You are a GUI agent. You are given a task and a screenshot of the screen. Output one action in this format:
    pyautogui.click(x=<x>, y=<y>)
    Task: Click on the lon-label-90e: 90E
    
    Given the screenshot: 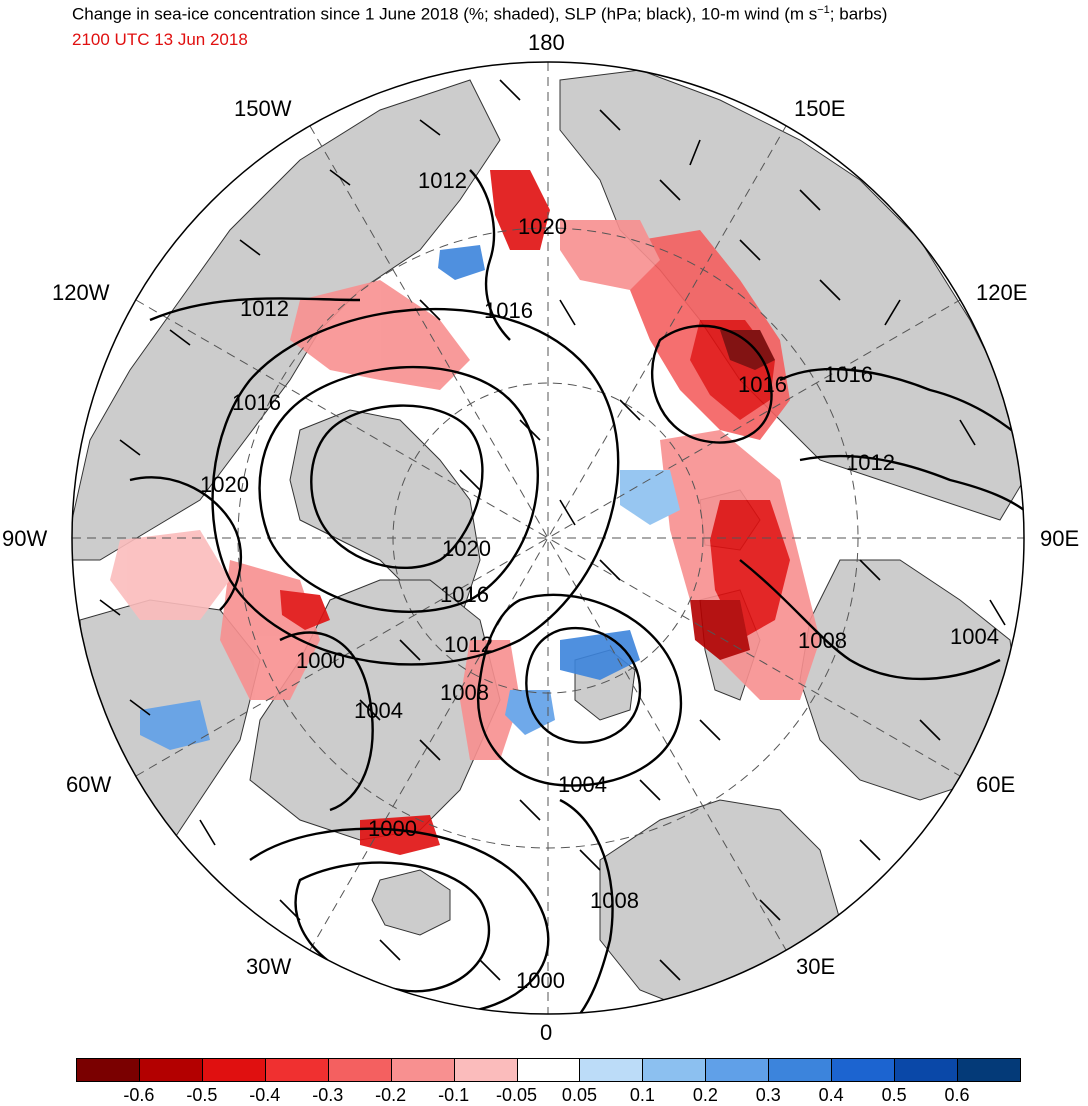 What is the action you would take?
    pyautogui.click(x=1060, y=538)
    